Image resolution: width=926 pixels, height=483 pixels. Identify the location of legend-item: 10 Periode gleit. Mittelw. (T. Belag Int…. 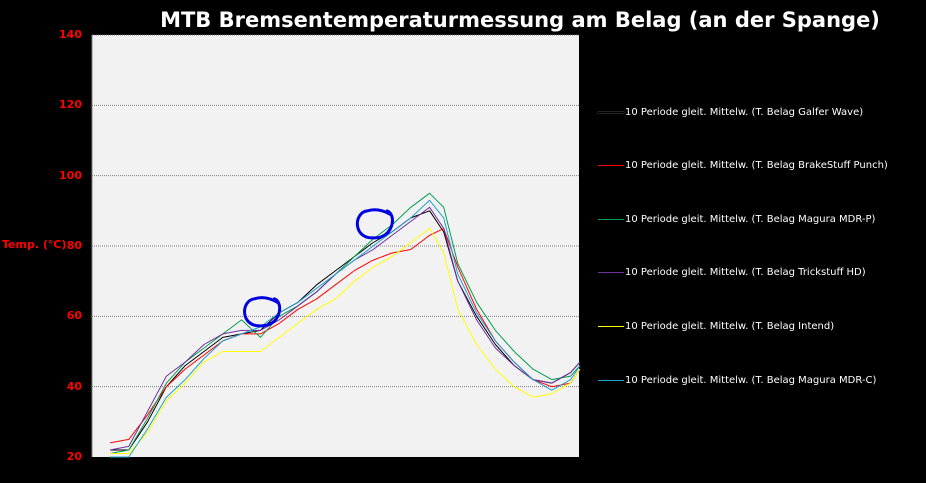
(716, 326).